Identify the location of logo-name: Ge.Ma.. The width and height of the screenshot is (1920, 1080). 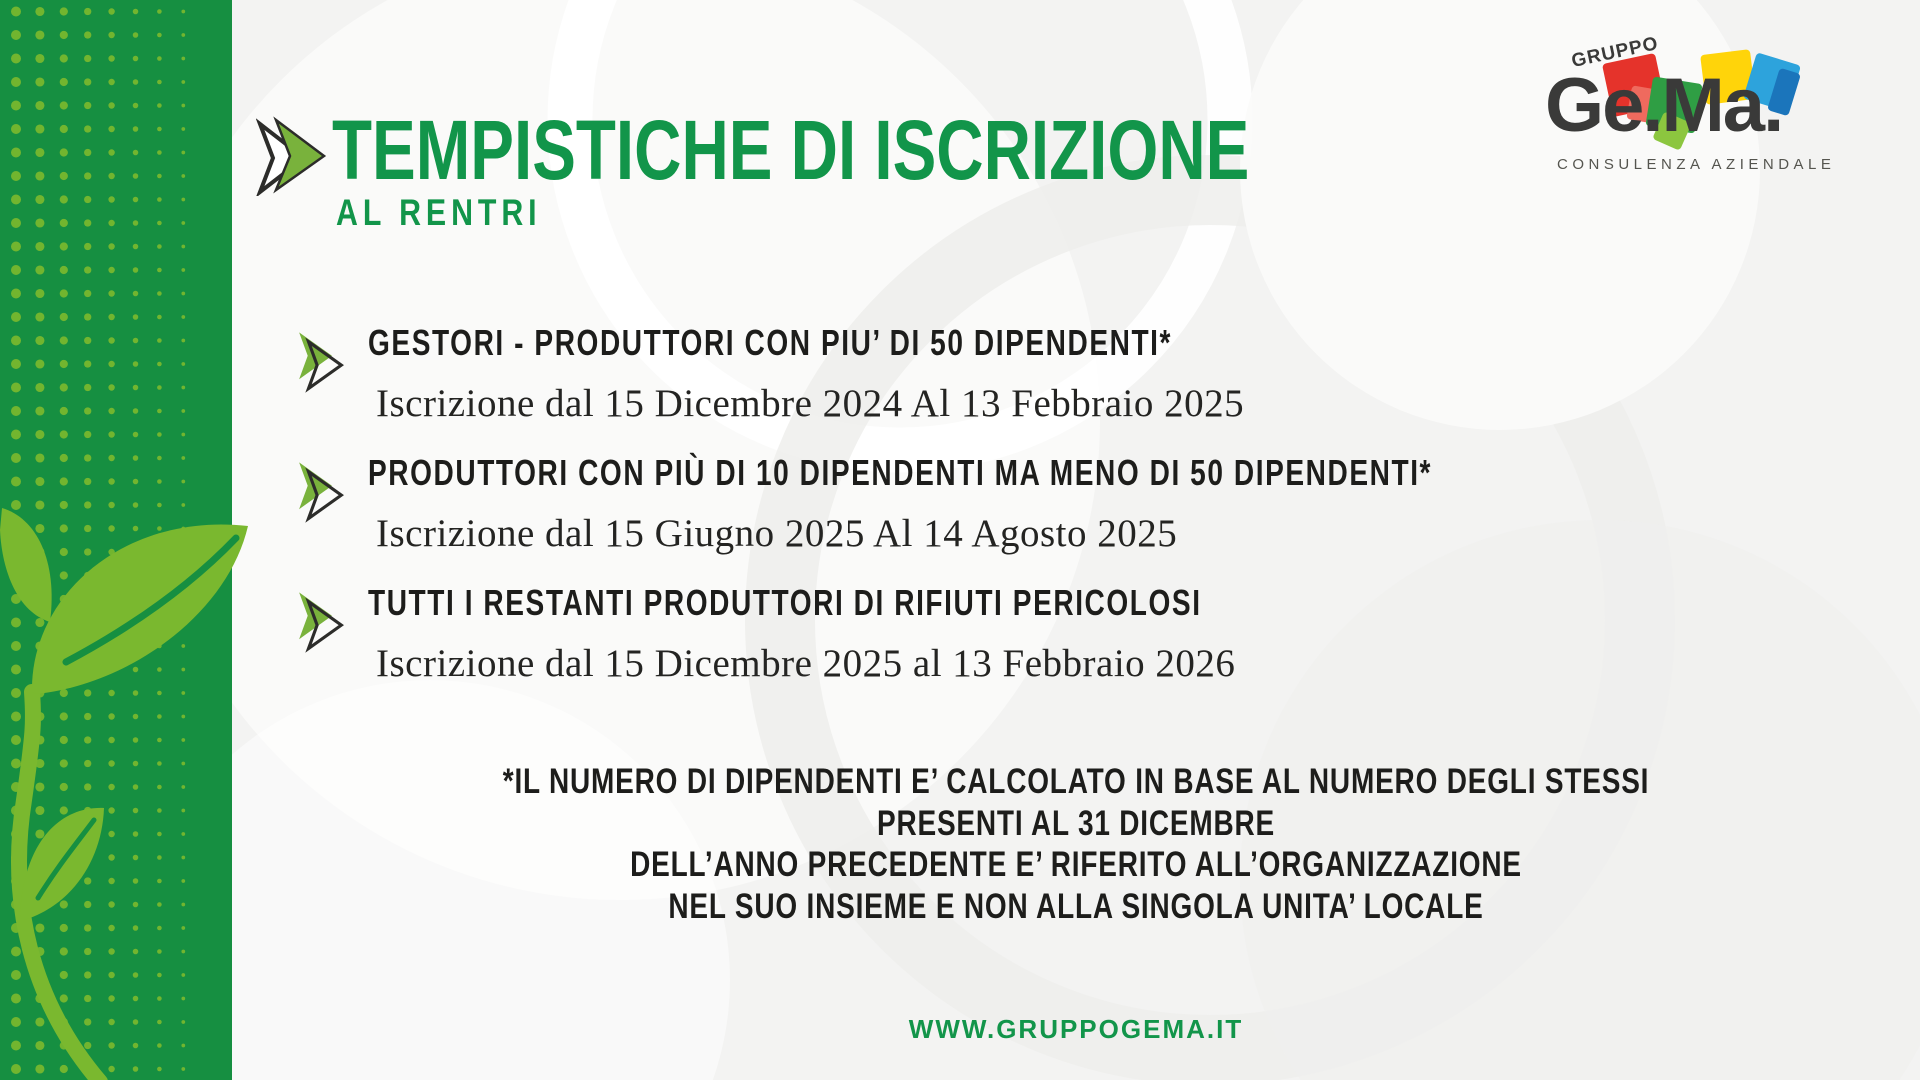
(1664, 105).